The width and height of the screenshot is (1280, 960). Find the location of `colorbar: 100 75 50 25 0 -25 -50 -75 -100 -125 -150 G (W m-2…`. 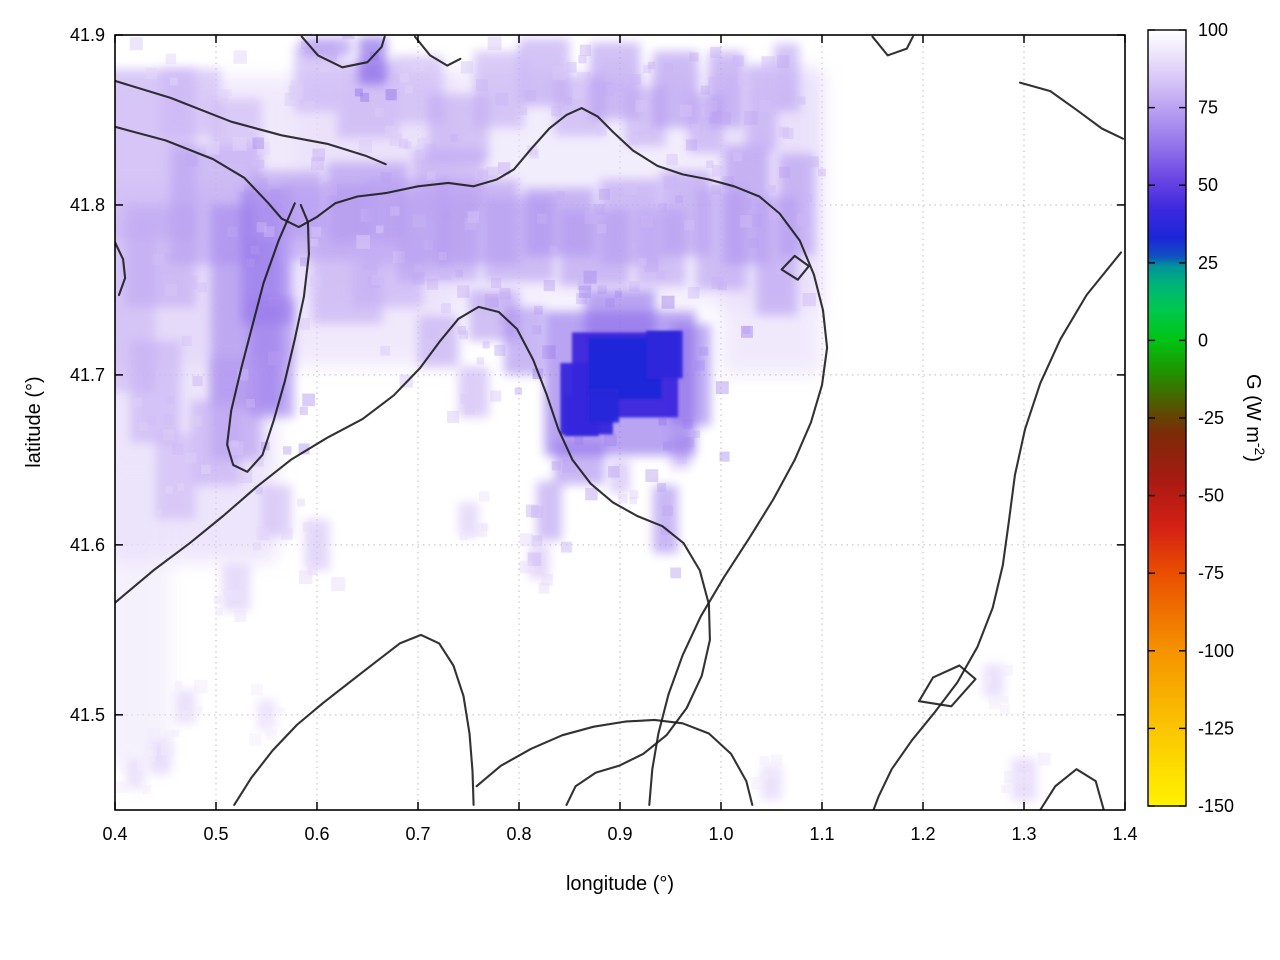

colorbar: 100 75 50 25 0 -25 -50 -75 -100 -125 -150 G (W m-2… is located at coordinates (1207, 418).